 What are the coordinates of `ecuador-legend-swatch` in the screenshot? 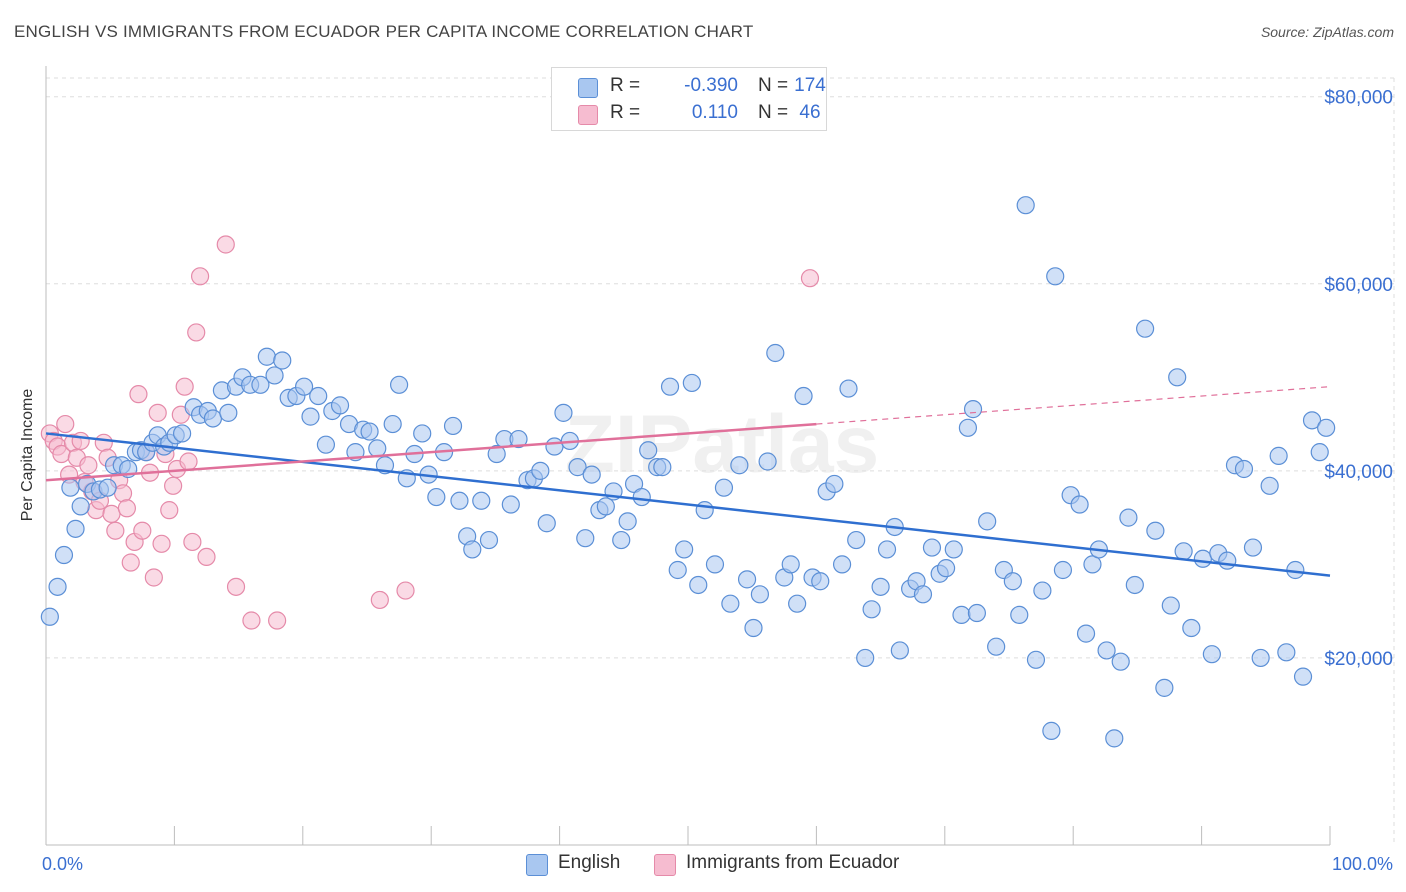 It's located at (665, 865).